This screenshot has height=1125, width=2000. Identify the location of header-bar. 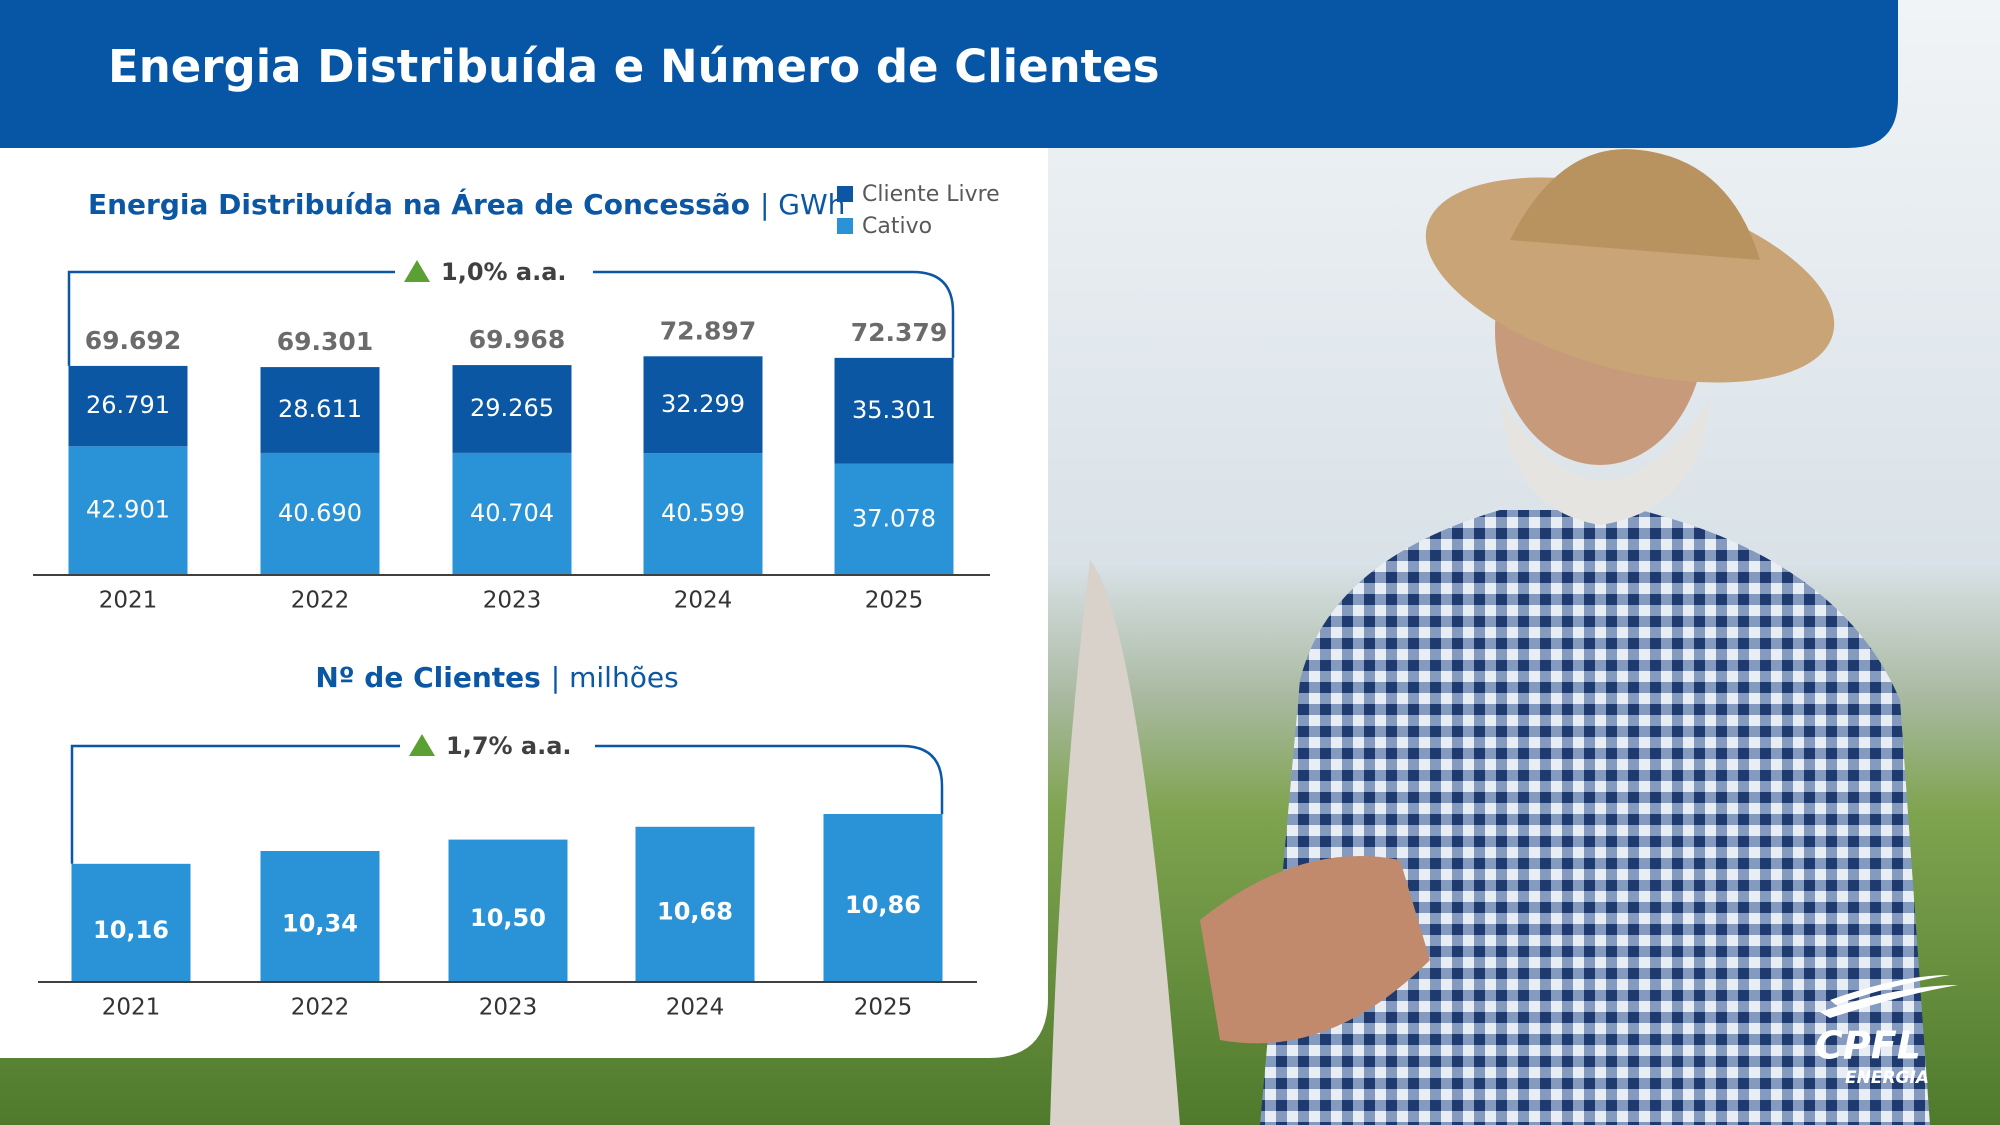
(949, 74).